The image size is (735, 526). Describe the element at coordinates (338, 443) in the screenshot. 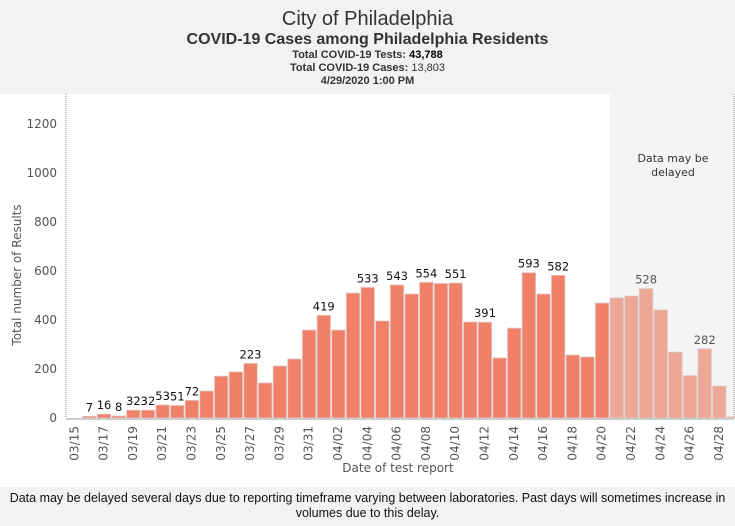

I see `x-tick-label: 04/02` at that location.